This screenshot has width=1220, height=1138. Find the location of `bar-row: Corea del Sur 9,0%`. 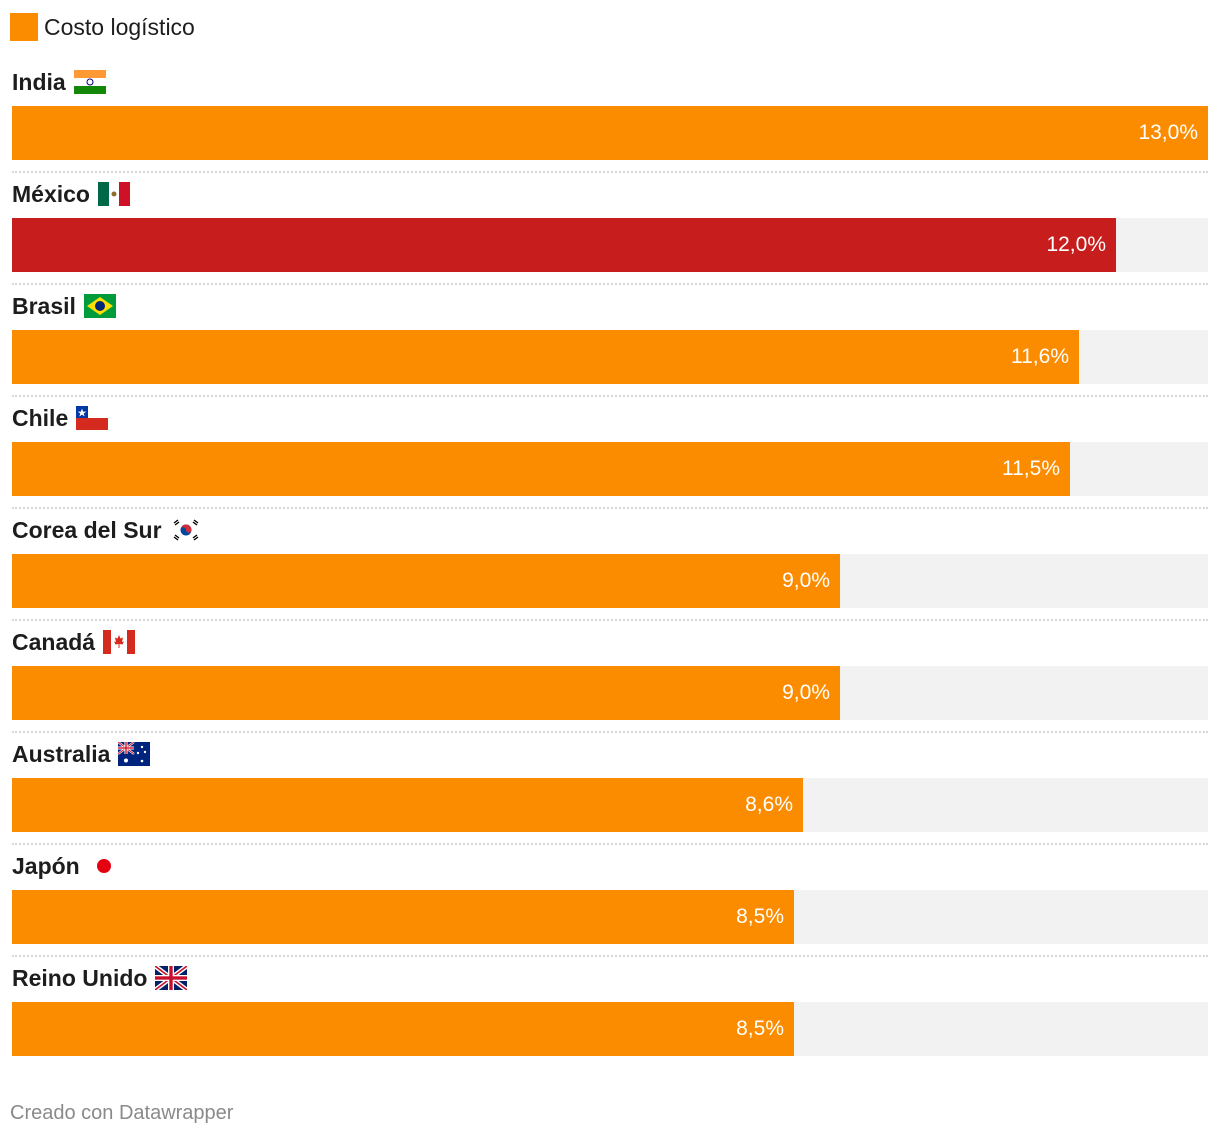

bar-row: Corea del Sur 9,0% is located at coordinates (610, 566).